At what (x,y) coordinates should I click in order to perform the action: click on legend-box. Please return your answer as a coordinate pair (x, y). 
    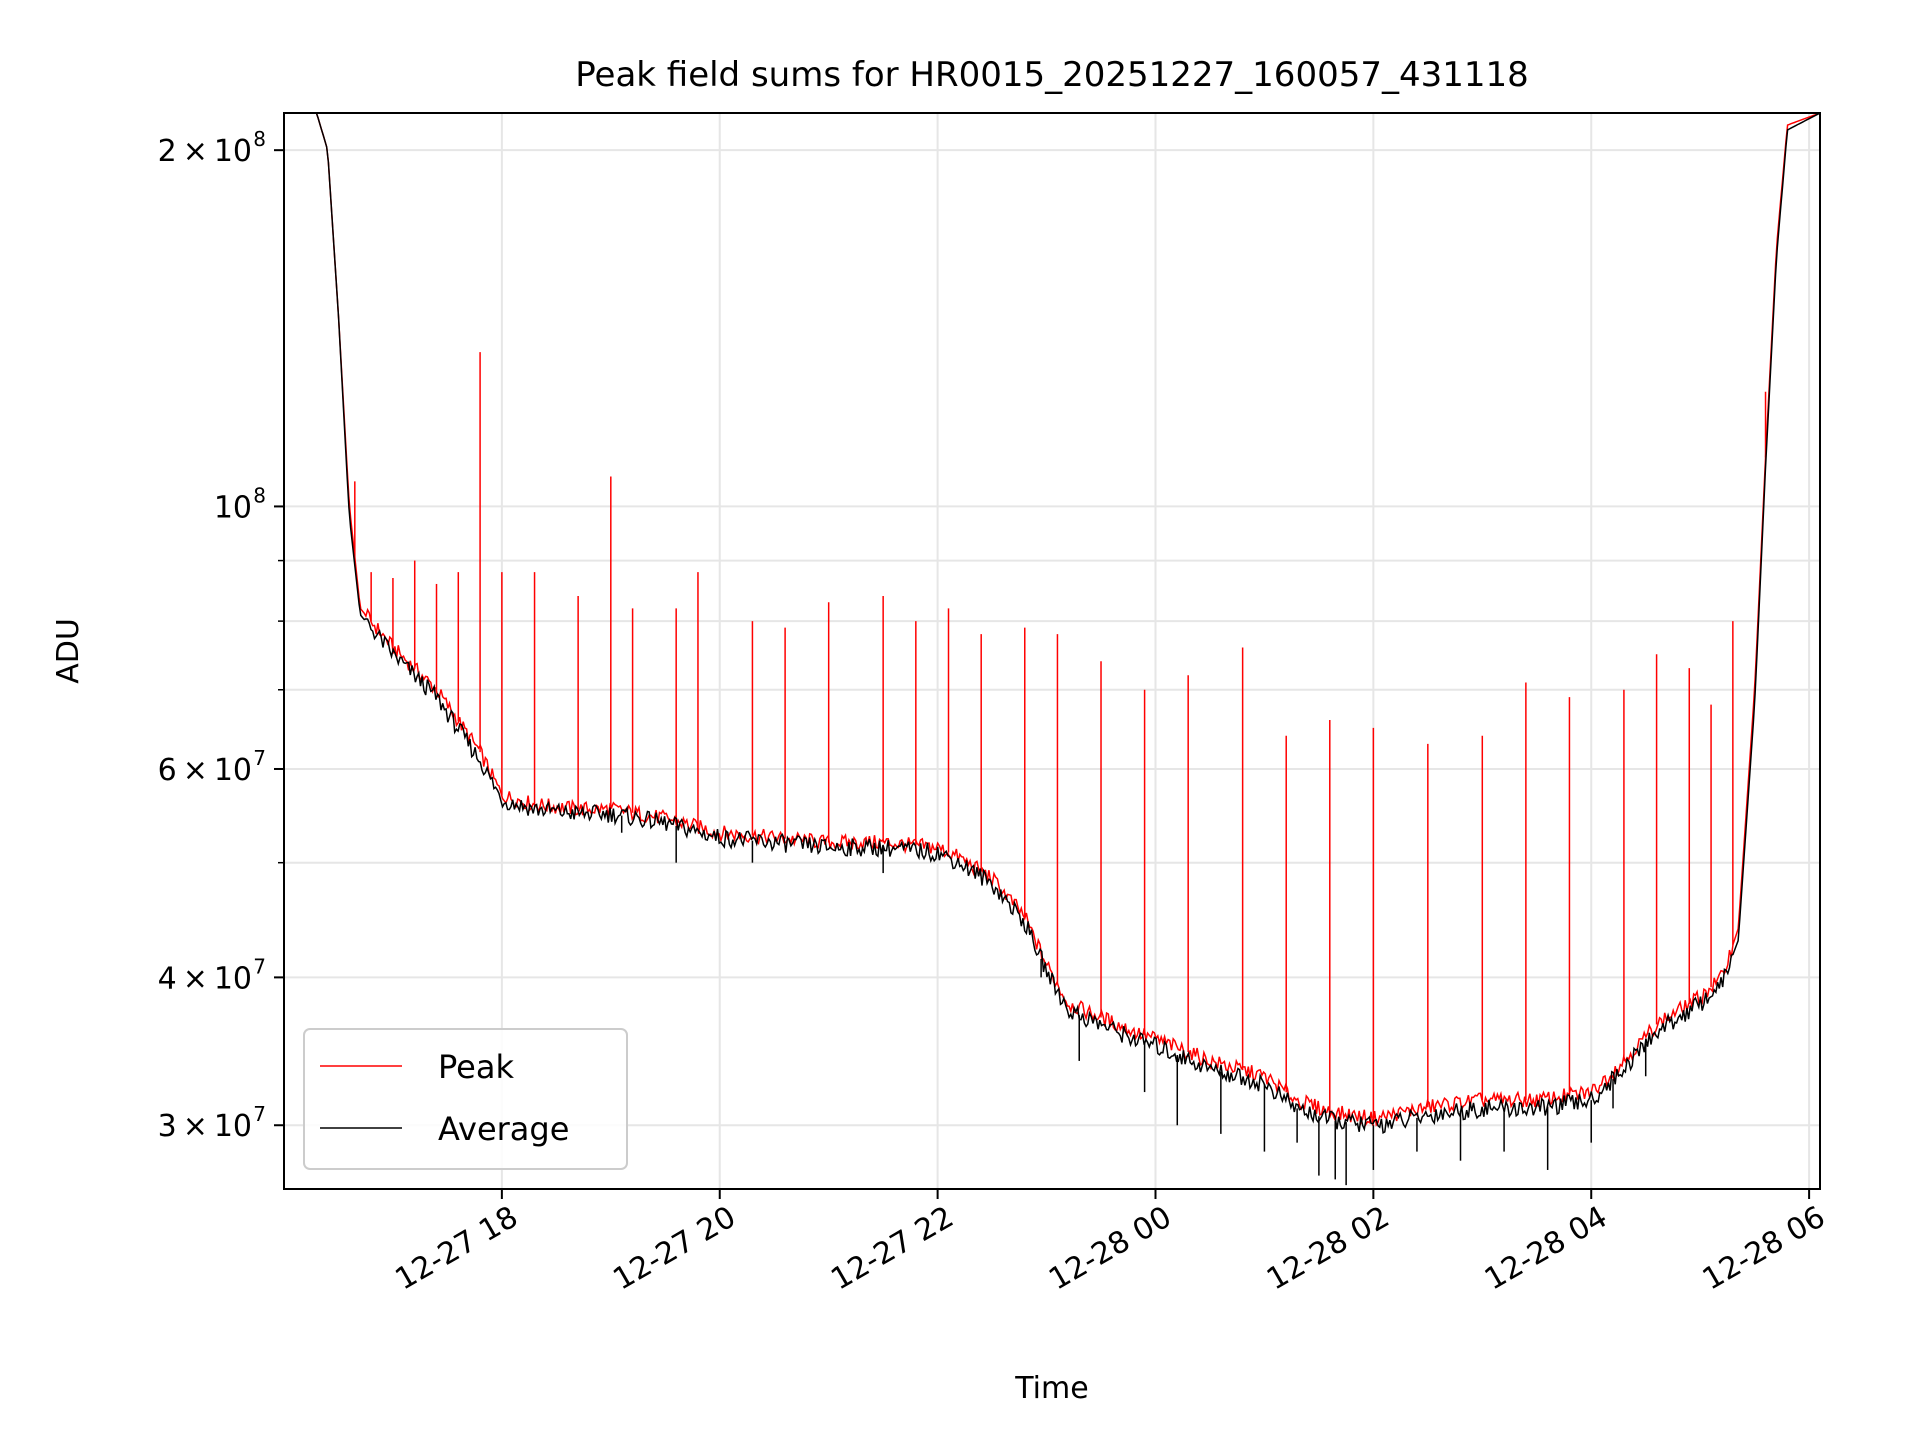
    Looking at the image, I should click on (465, 1099).